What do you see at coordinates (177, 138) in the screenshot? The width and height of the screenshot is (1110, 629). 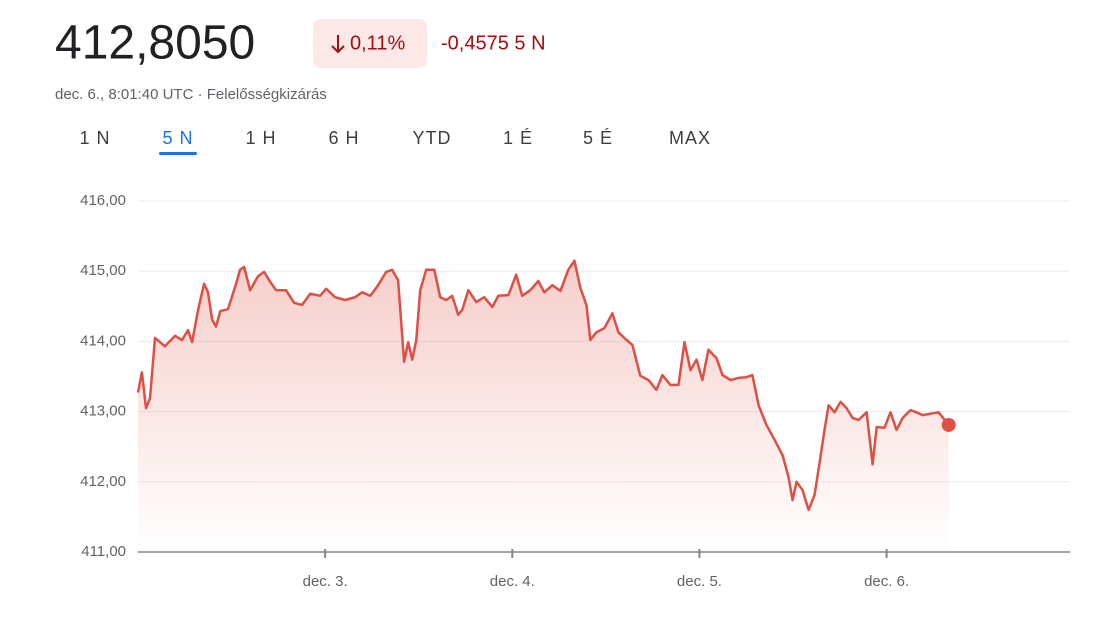 I see `range-tab: 5 N` at bounding box center [177, 138].